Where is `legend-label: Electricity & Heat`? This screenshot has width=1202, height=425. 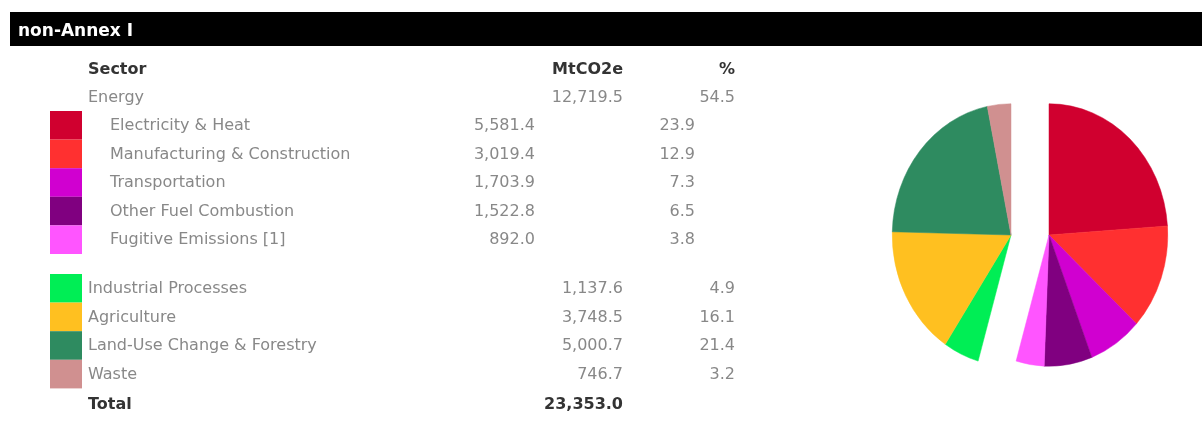
legend-label: Electricity & Heat is located at coordinates (180, 124).